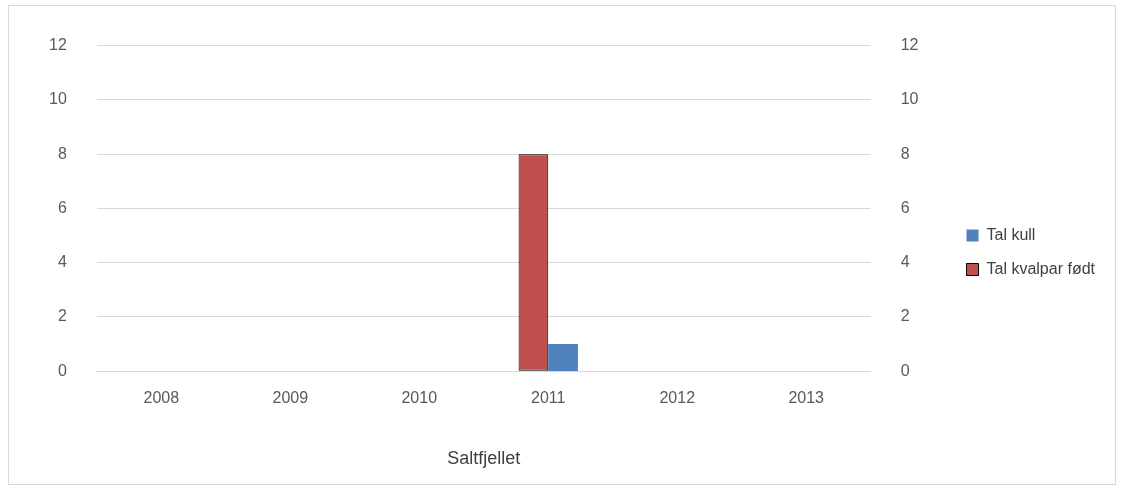 The image size is (1124, 491). Describe the element at coordinates (548, 398) in the screenshot. I see `x-tick-label: 2011` at that location.